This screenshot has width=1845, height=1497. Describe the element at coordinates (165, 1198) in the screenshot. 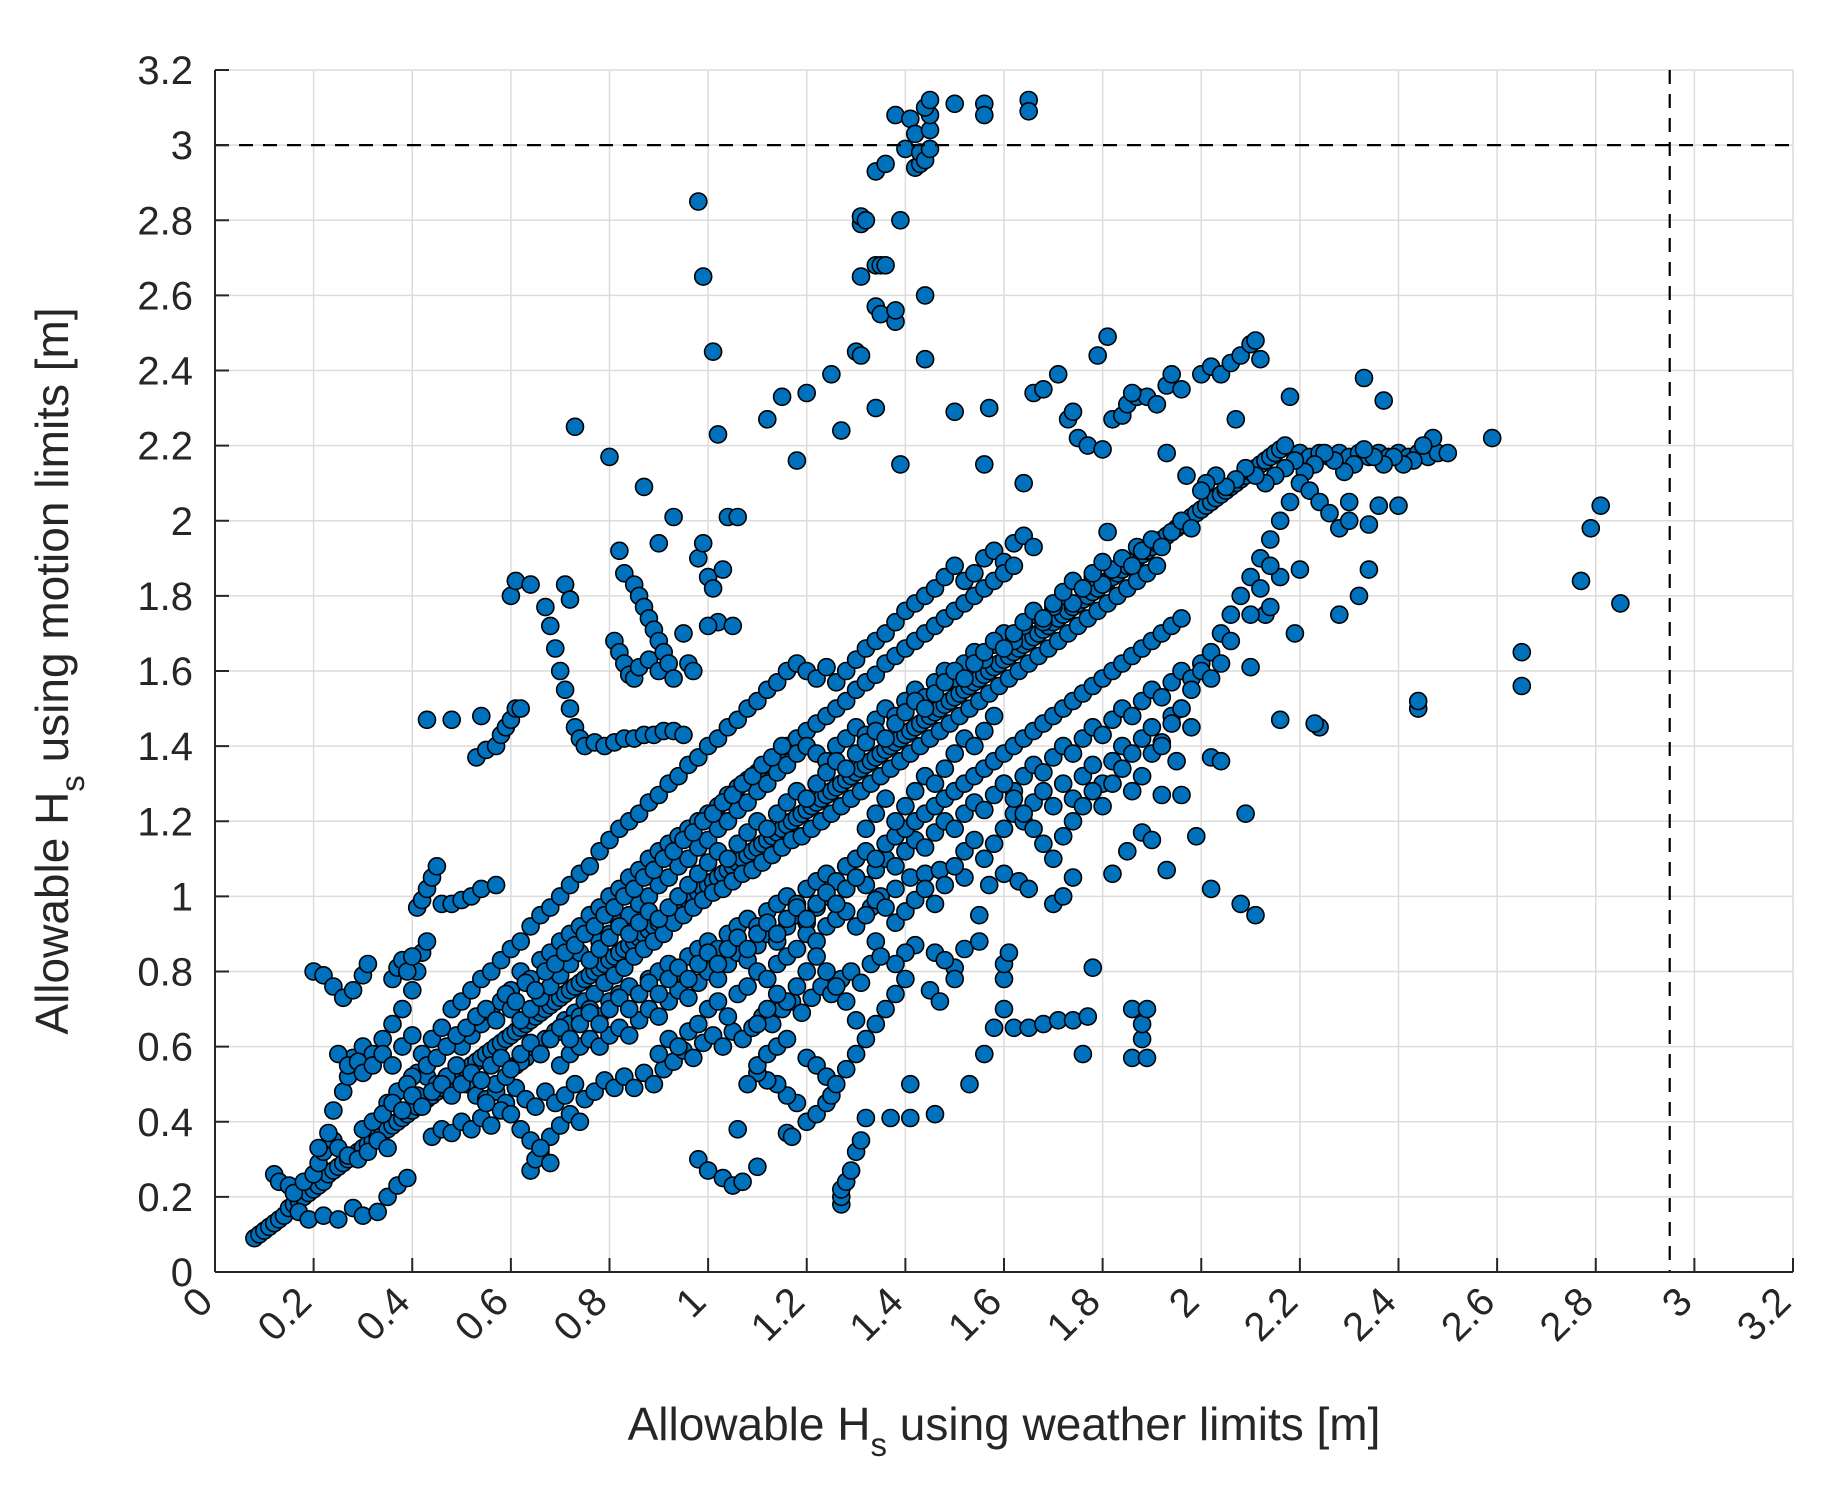

I see `y-tick-label: 0.2` at that location.